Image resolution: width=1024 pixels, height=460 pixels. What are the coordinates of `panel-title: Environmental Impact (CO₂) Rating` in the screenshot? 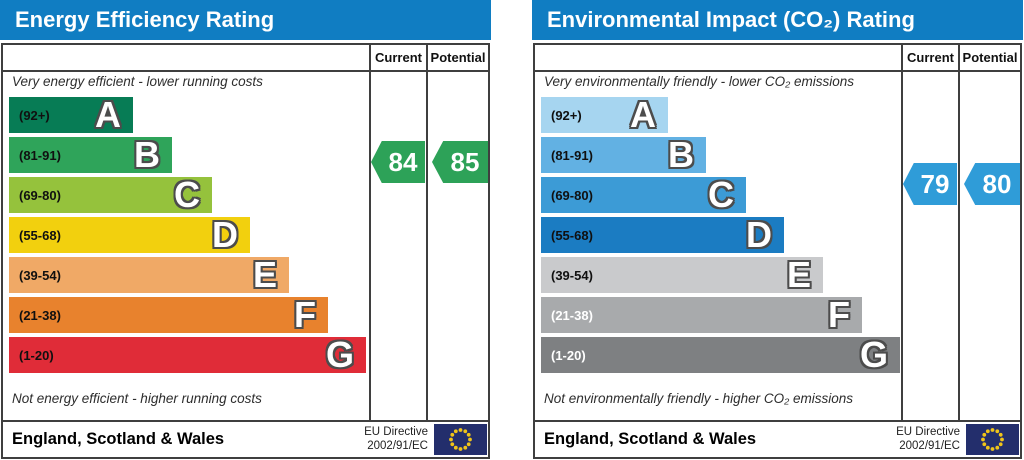 It's located at (731, 19).